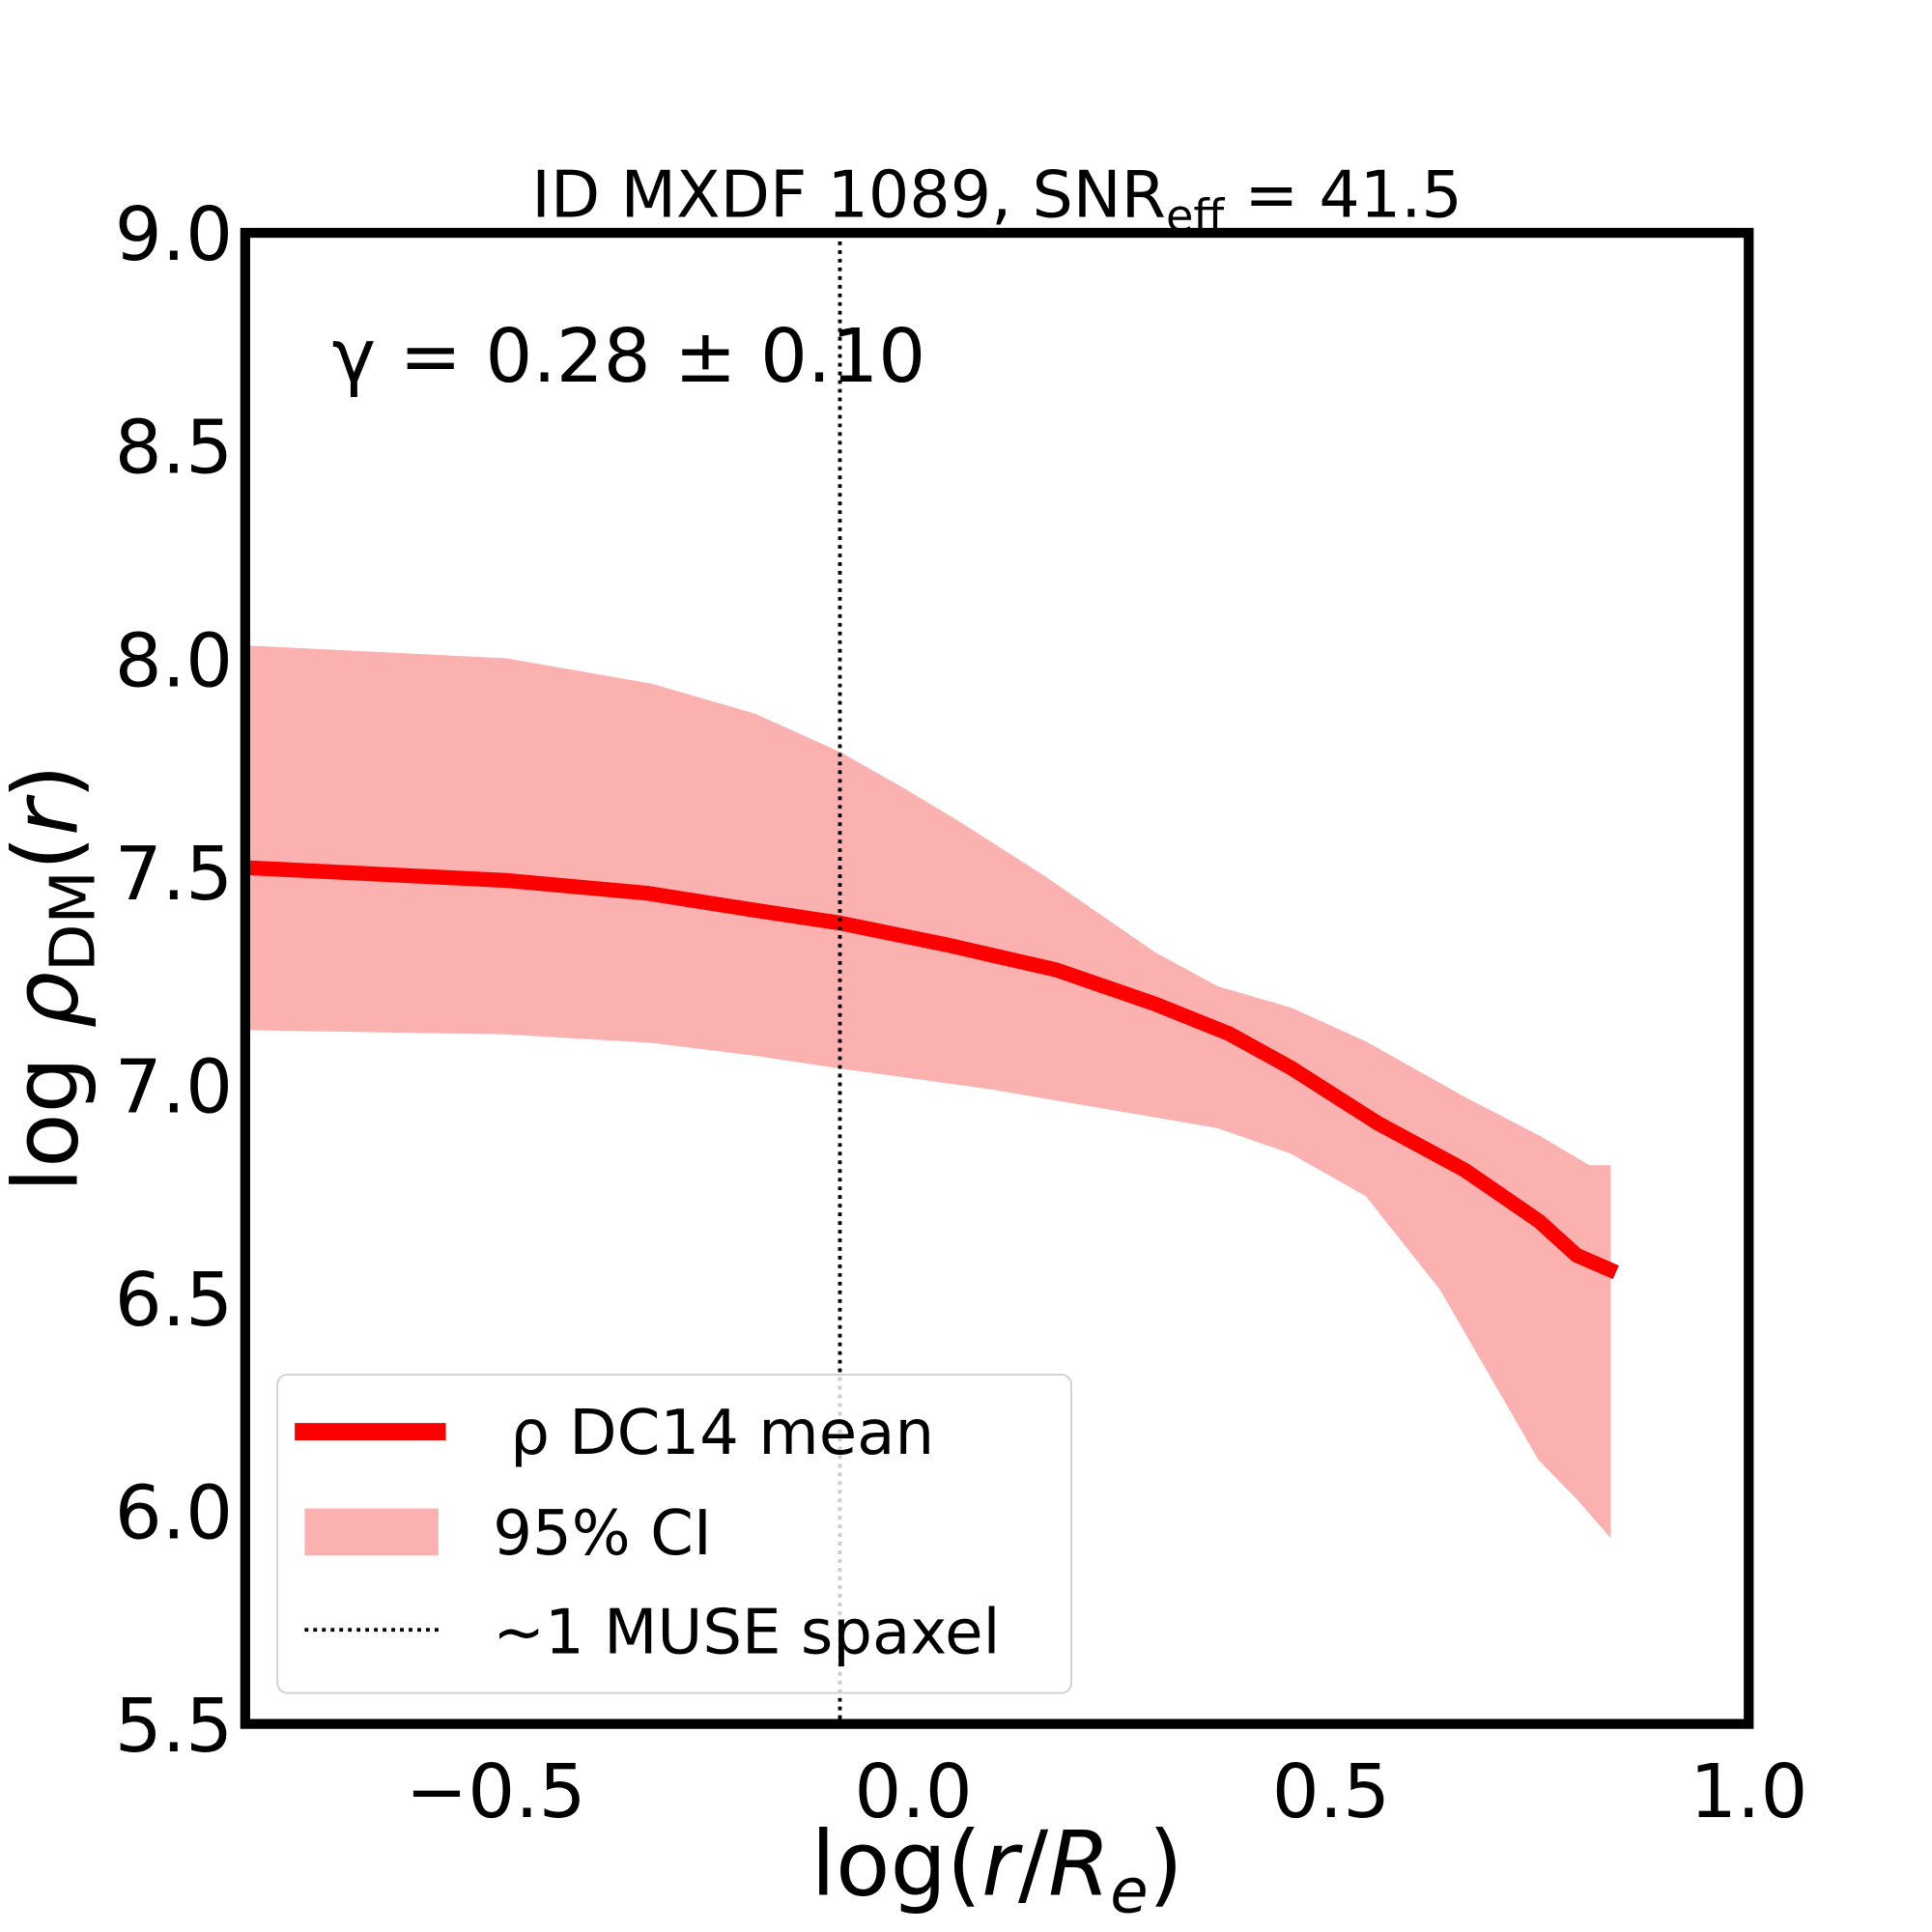 The height and width of the screenshot is (1932, 1932). Describe the element at coordinates (746, 1633) in the screenshot. I see `legend-spaxel-label: ~1 MUSE spaxel` at that location.